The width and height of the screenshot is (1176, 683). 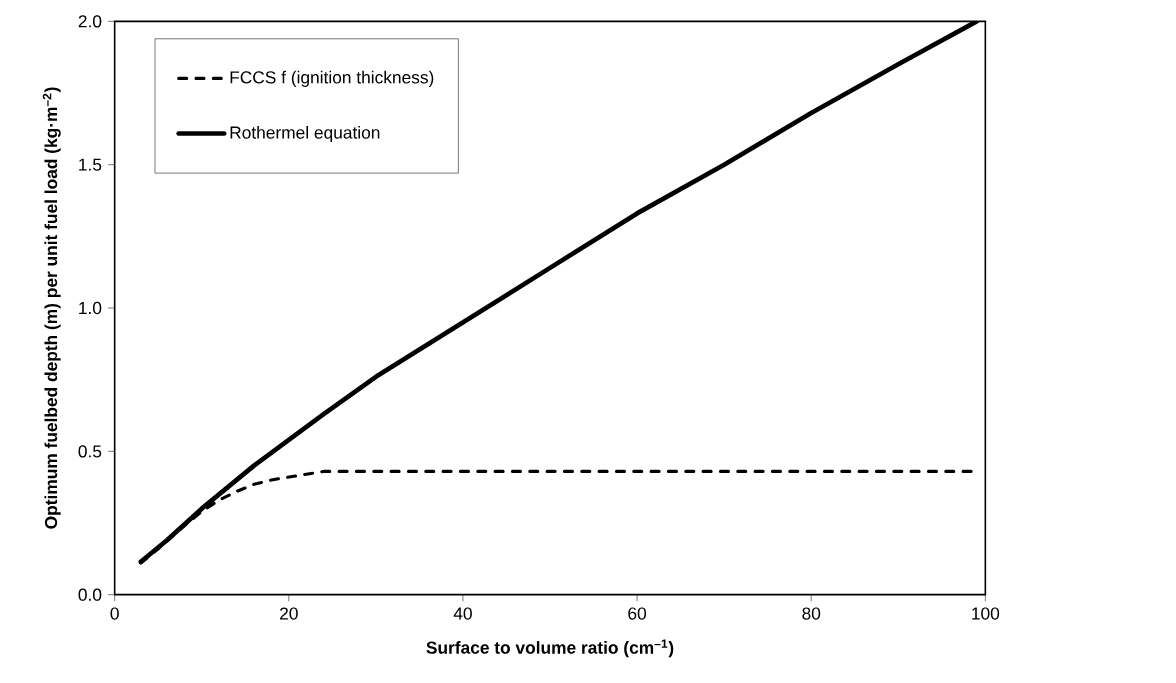 I want to click on y-axis-title: Optimum fuelbed depth (m) per unit fuel load (kg·m$^{–2}$), so click(x=51, y=308).